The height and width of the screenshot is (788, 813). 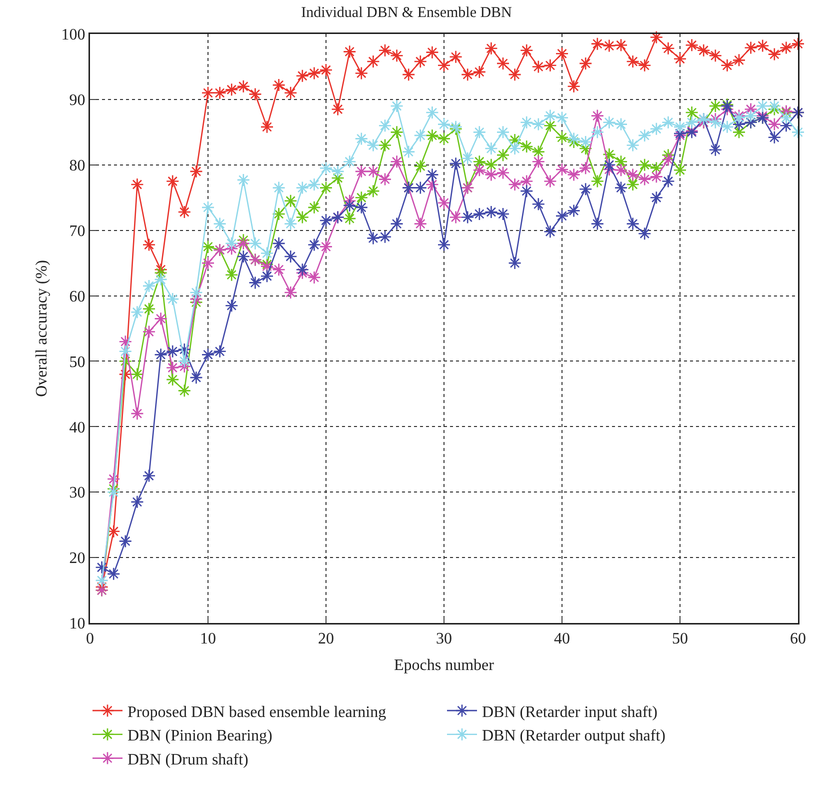 I want to click on x-tick-label: 20, so click(x=326, y=639).